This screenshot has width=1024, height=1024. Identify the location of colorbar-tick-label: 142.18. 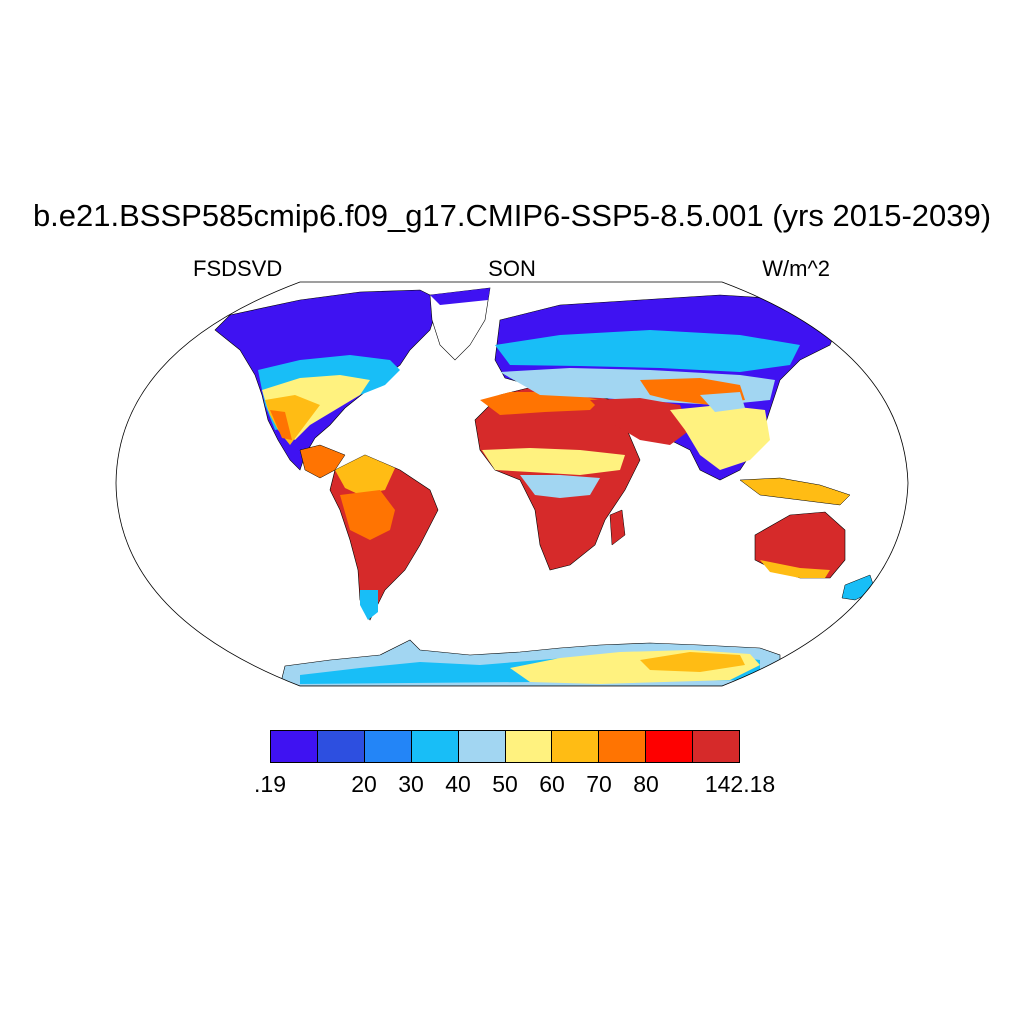
(740, 784).